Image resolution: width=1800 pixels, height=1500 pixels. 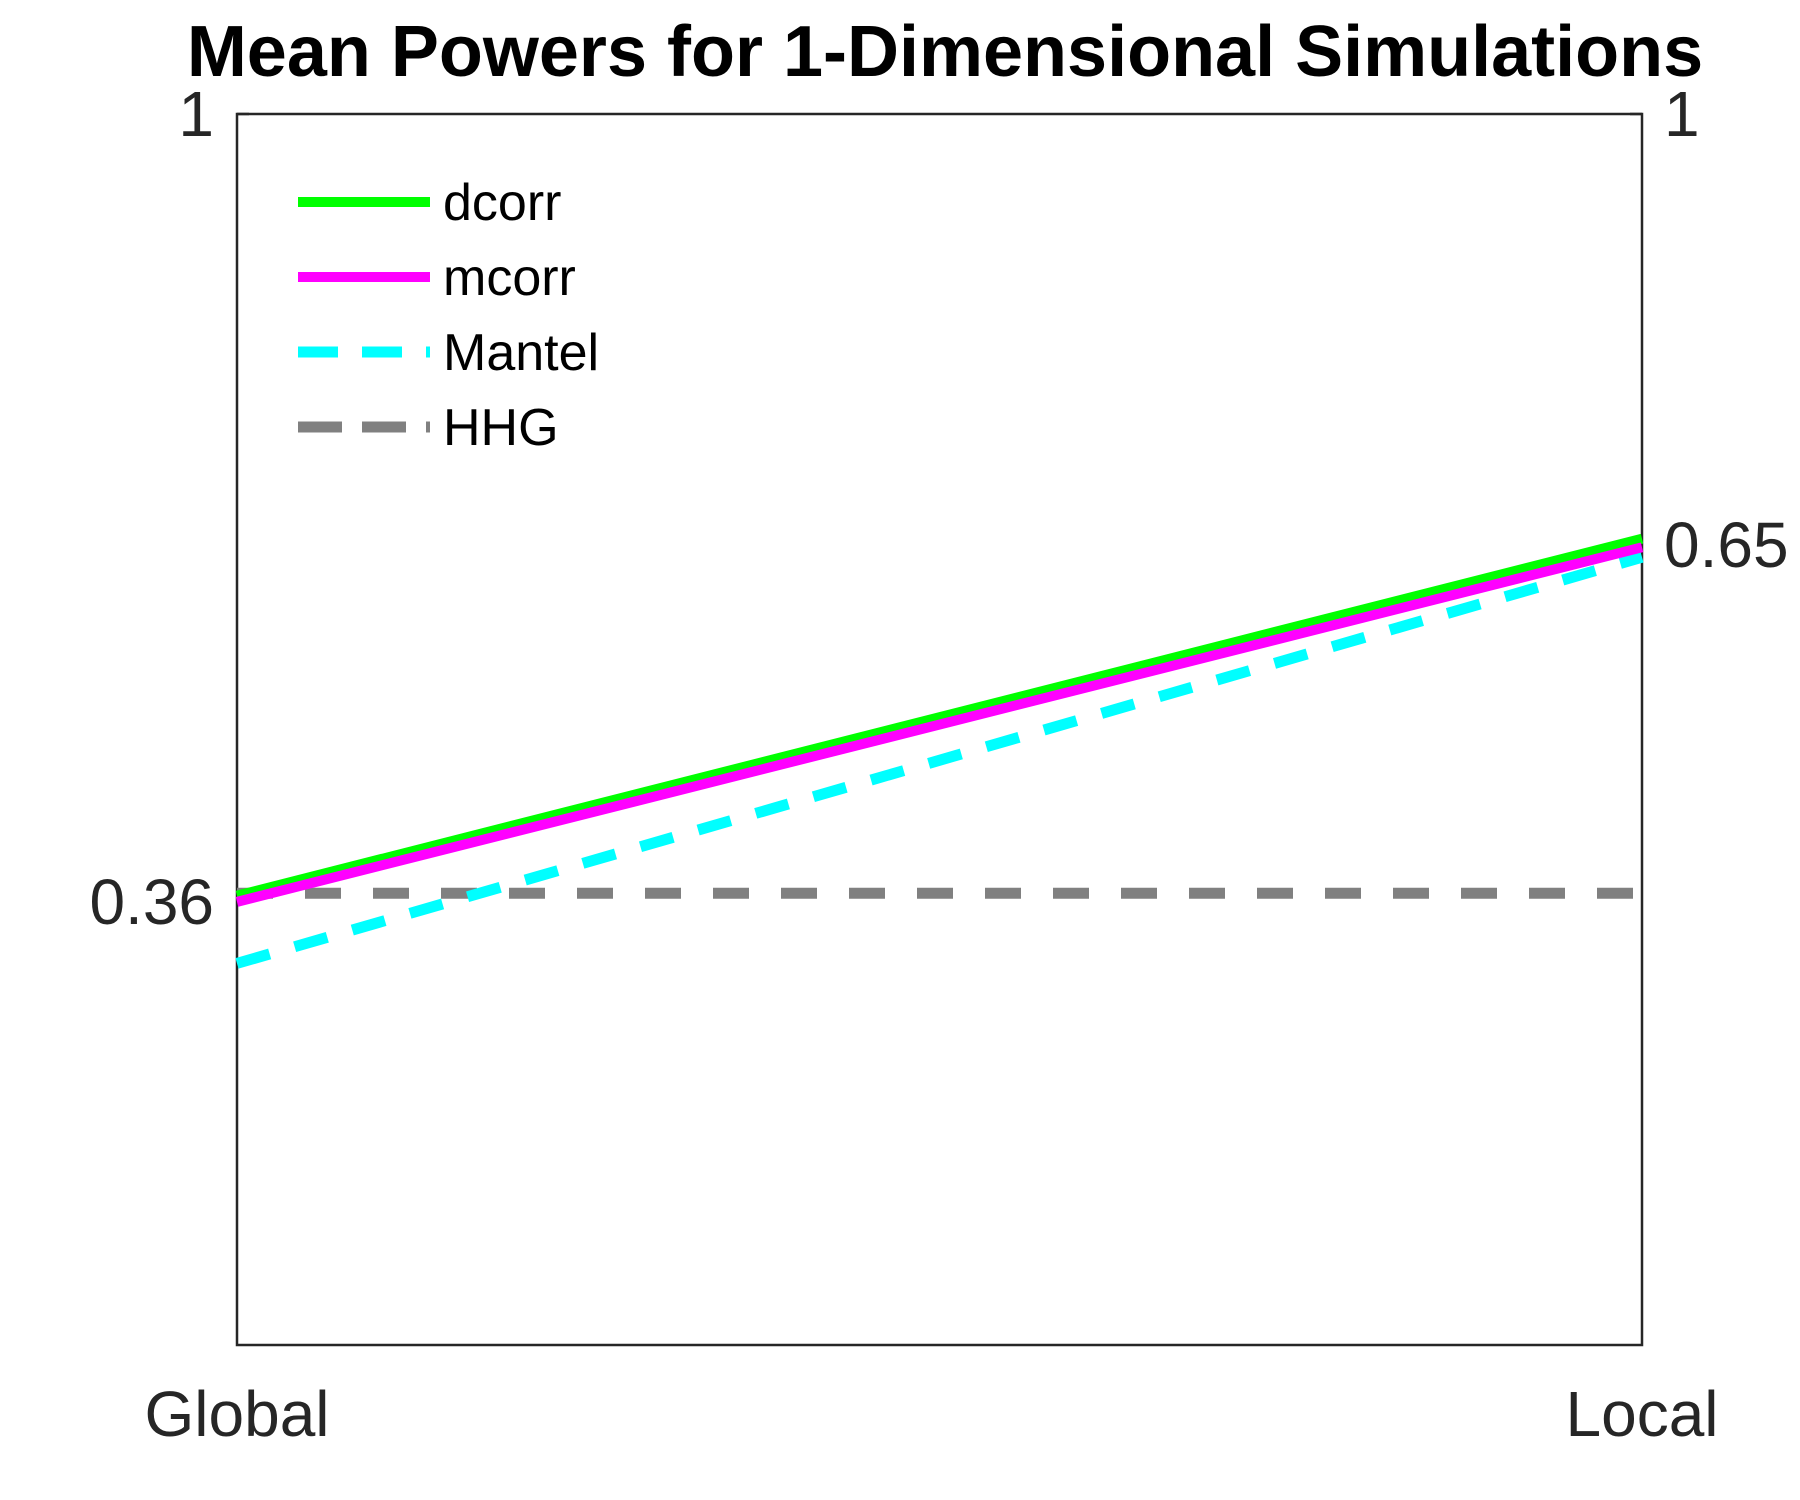 I want to click on right-y-tick-label: 1, so click(x=1682, y=114).